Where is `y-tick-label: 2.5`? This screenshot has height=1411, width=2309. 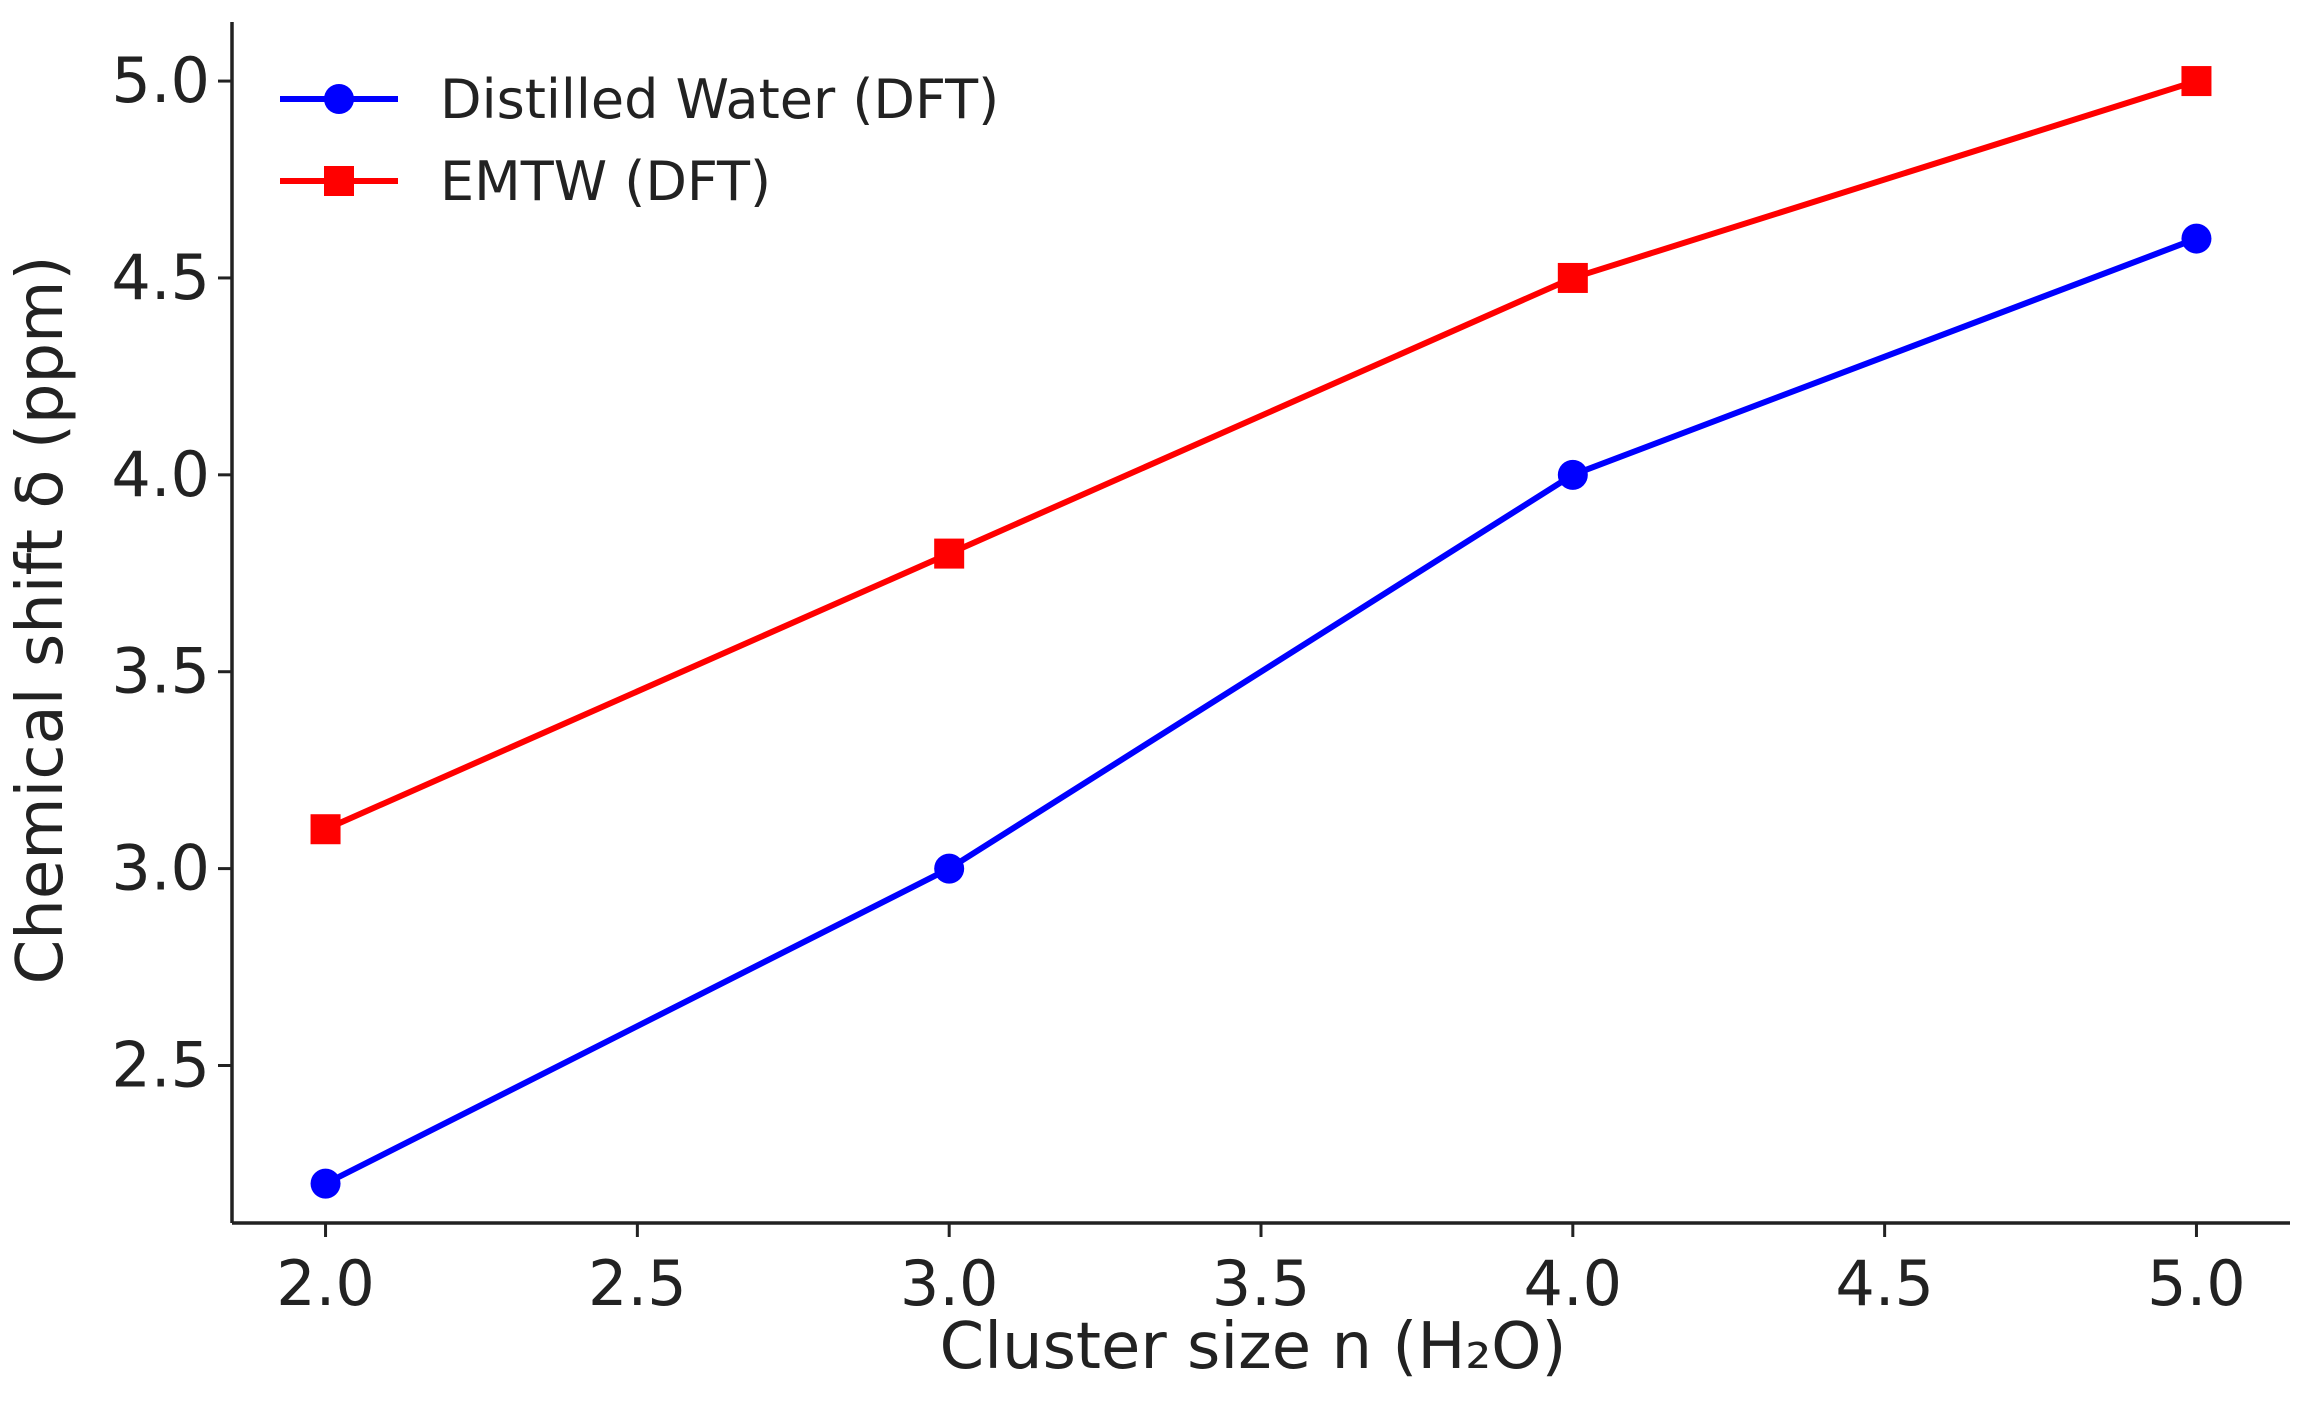
y-tick-label: 2.5 is located at coordinates (160, 1064).